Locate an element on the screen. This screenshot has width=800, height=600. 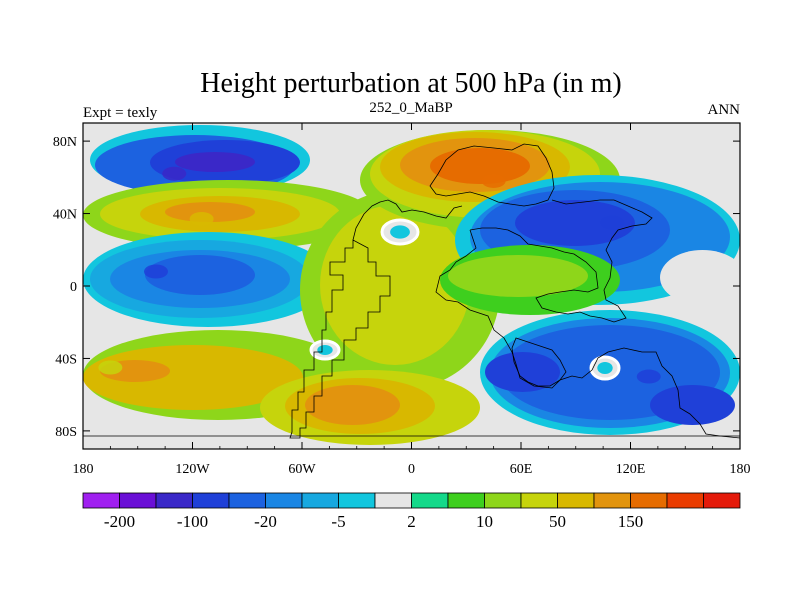
y-tick-label: 40S is located at coordinates (66, 359).